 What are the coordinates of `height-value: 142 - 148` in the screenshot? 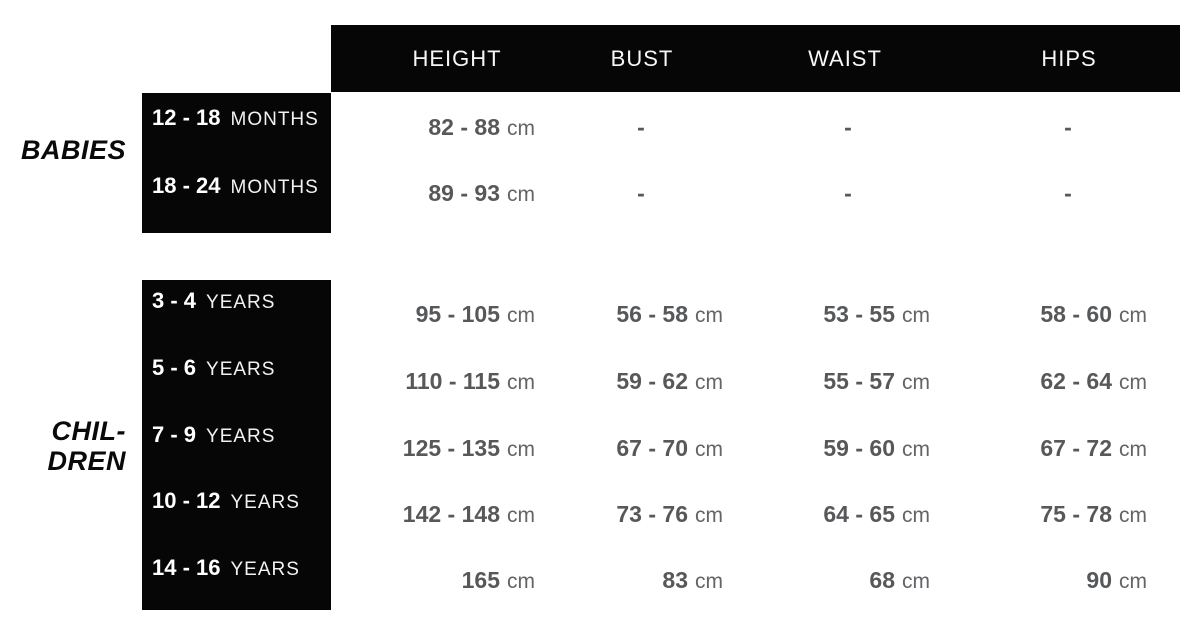 It's located at (451, 514).